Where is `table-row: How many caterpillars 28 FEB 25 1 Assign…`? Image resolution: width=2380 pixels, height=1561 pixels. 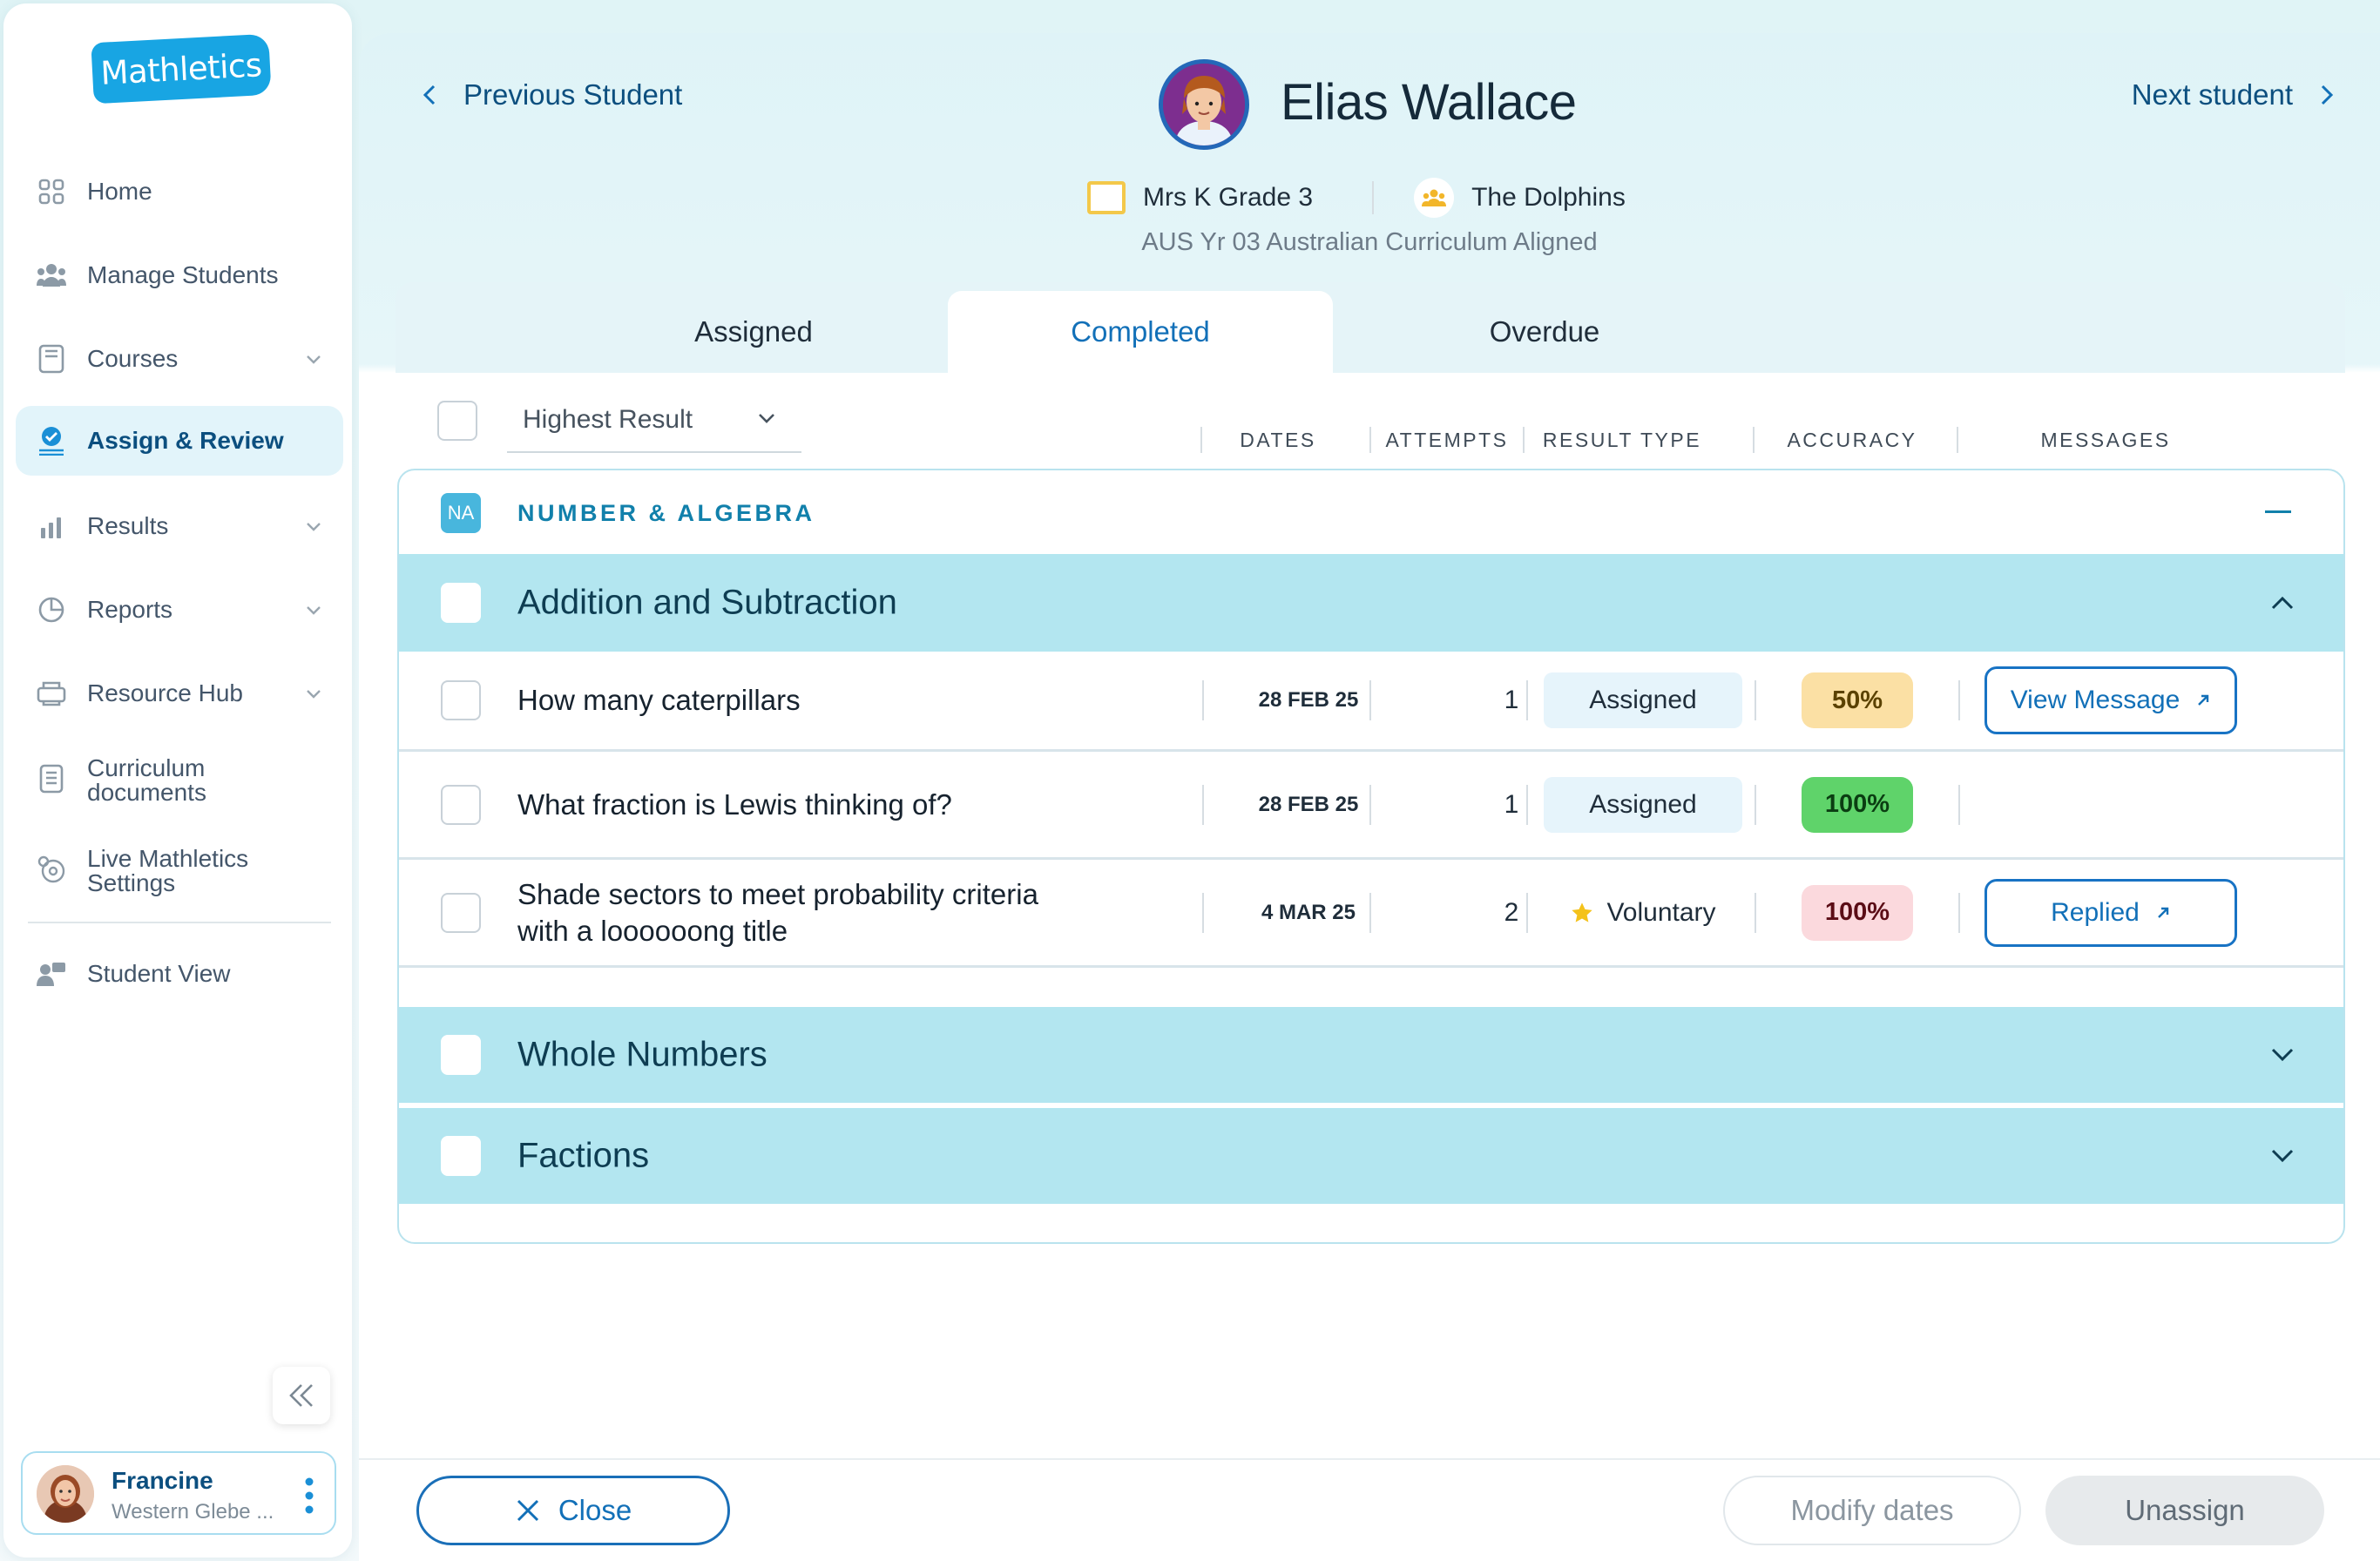 table-row: How many caterpillars 28 FEB 25 1 Assign… is located at coordinates (1371, 702).